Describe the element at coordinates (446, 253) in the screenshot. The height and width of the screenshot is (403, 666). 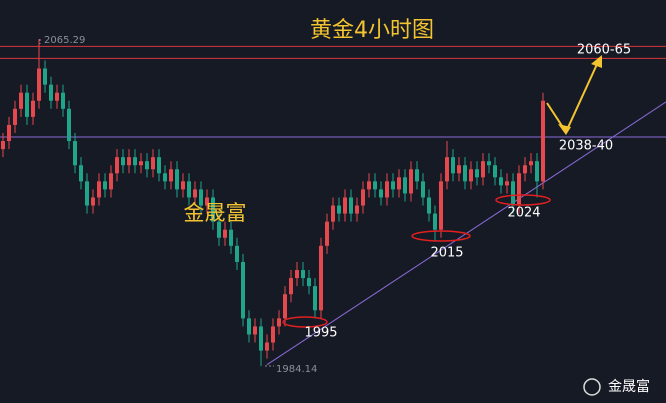
I see `annotation: 2015` at that location.